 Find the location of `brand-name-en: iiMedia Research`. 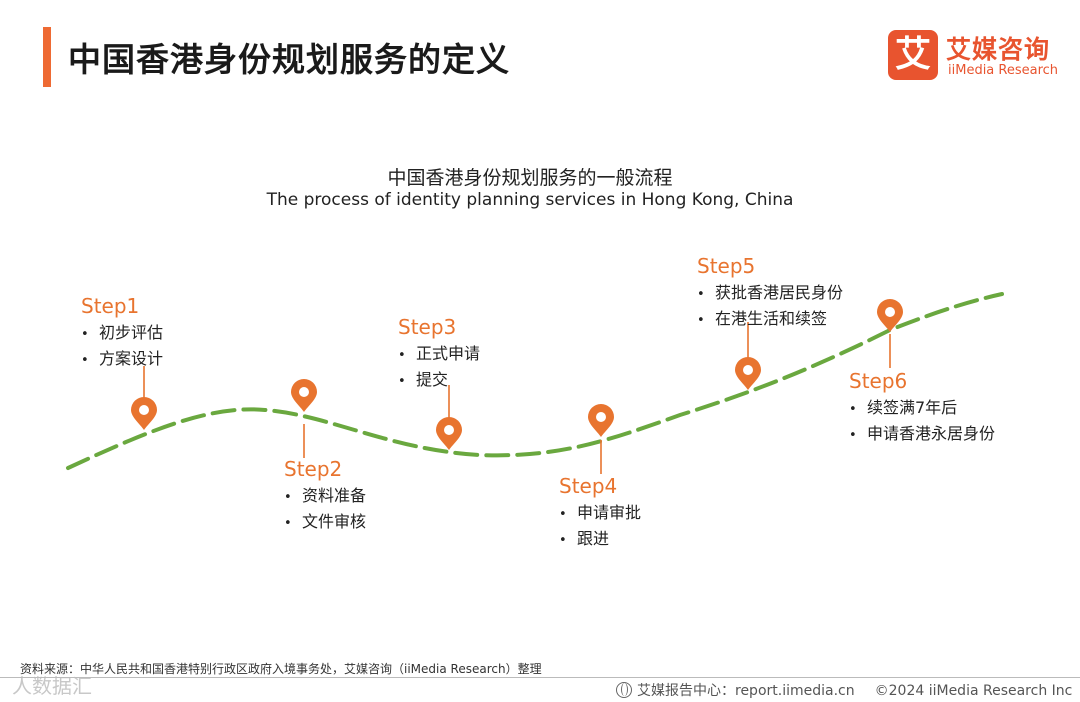

brand-name-en: iiMedia Research is located at coordinates (1003, 70).